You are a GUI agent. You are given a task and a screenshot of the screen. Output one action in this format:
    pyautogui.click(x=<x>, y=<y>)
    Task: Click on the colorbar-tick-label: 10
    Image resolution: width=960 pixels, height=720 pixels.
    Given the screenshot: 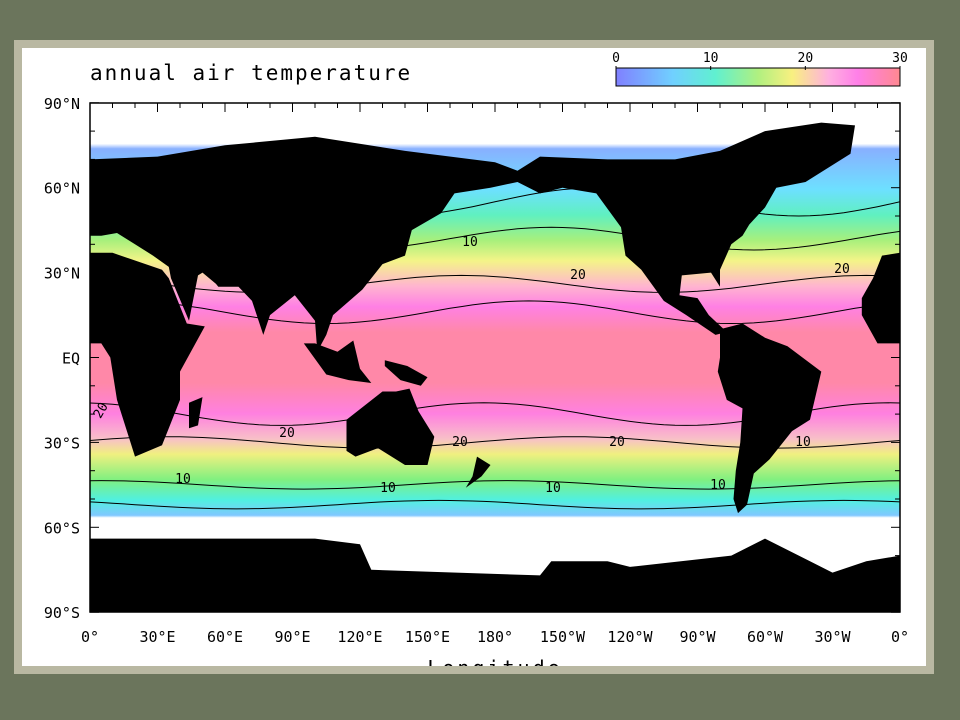 What is the action you would take?
    pyautogui.click(x=711, y=58)
    